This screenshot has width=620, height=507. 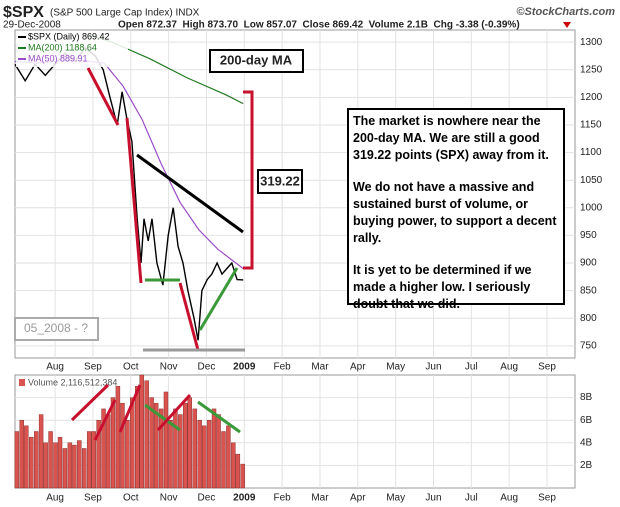 What do you see at coordinates (69, 36) in the screenshot?
I see `legend-label: $SPX (Daily) 869.42` at bounding box center [69, 36].